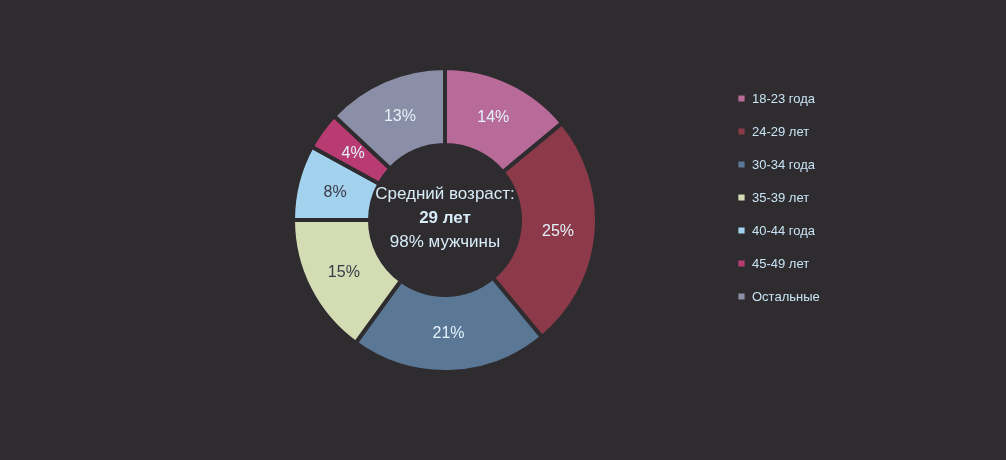 The width and height of the screenshot is (1006, 460). I want to click on data-label: 13%, so click(399, 115).